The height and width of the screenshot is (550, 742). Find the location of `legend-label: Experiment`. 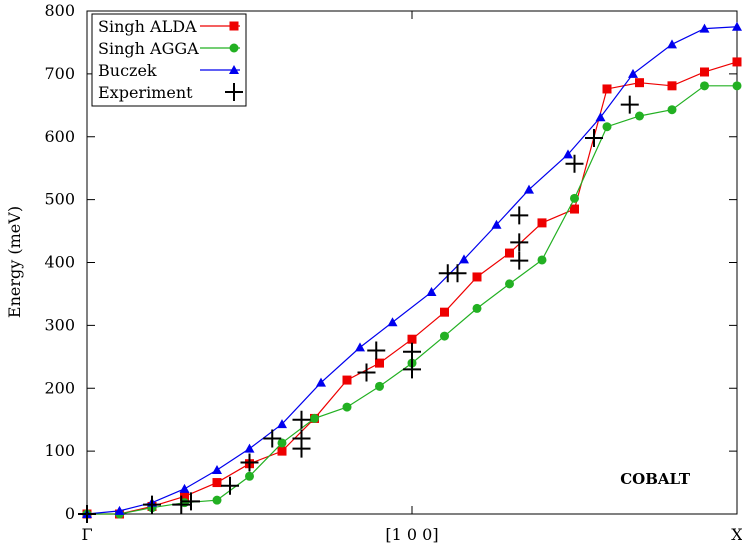

legend-label: Experiment is located at coordinates (145, 92).